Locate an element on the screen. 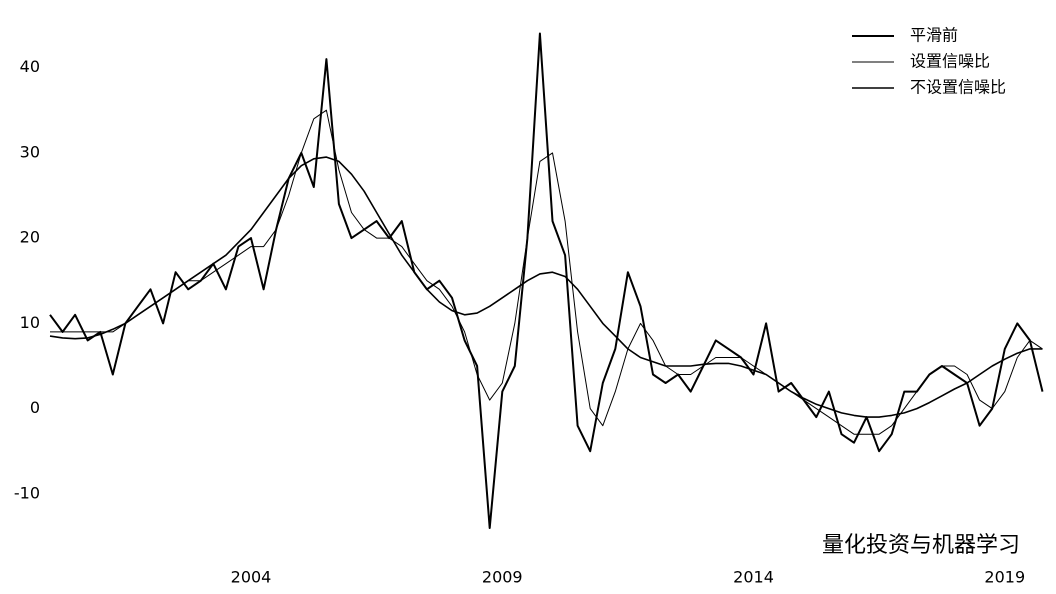 Image resolution: width=1056 pixels, height=594 pixels. y-tick-label: 0 is located at coordinates (35, 407).